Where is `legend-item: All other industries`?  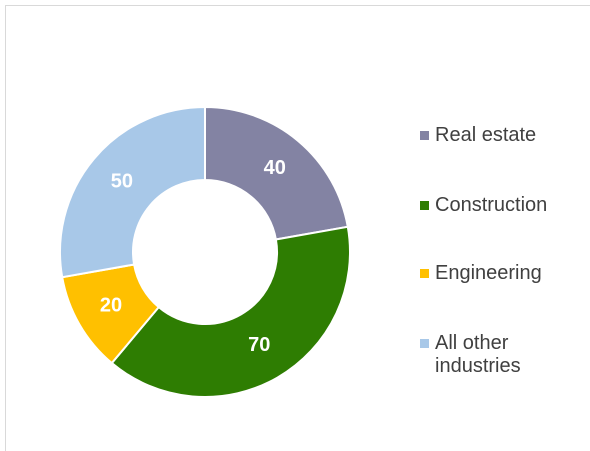 legend-item: All other industries is located at coordinates (497, 355).